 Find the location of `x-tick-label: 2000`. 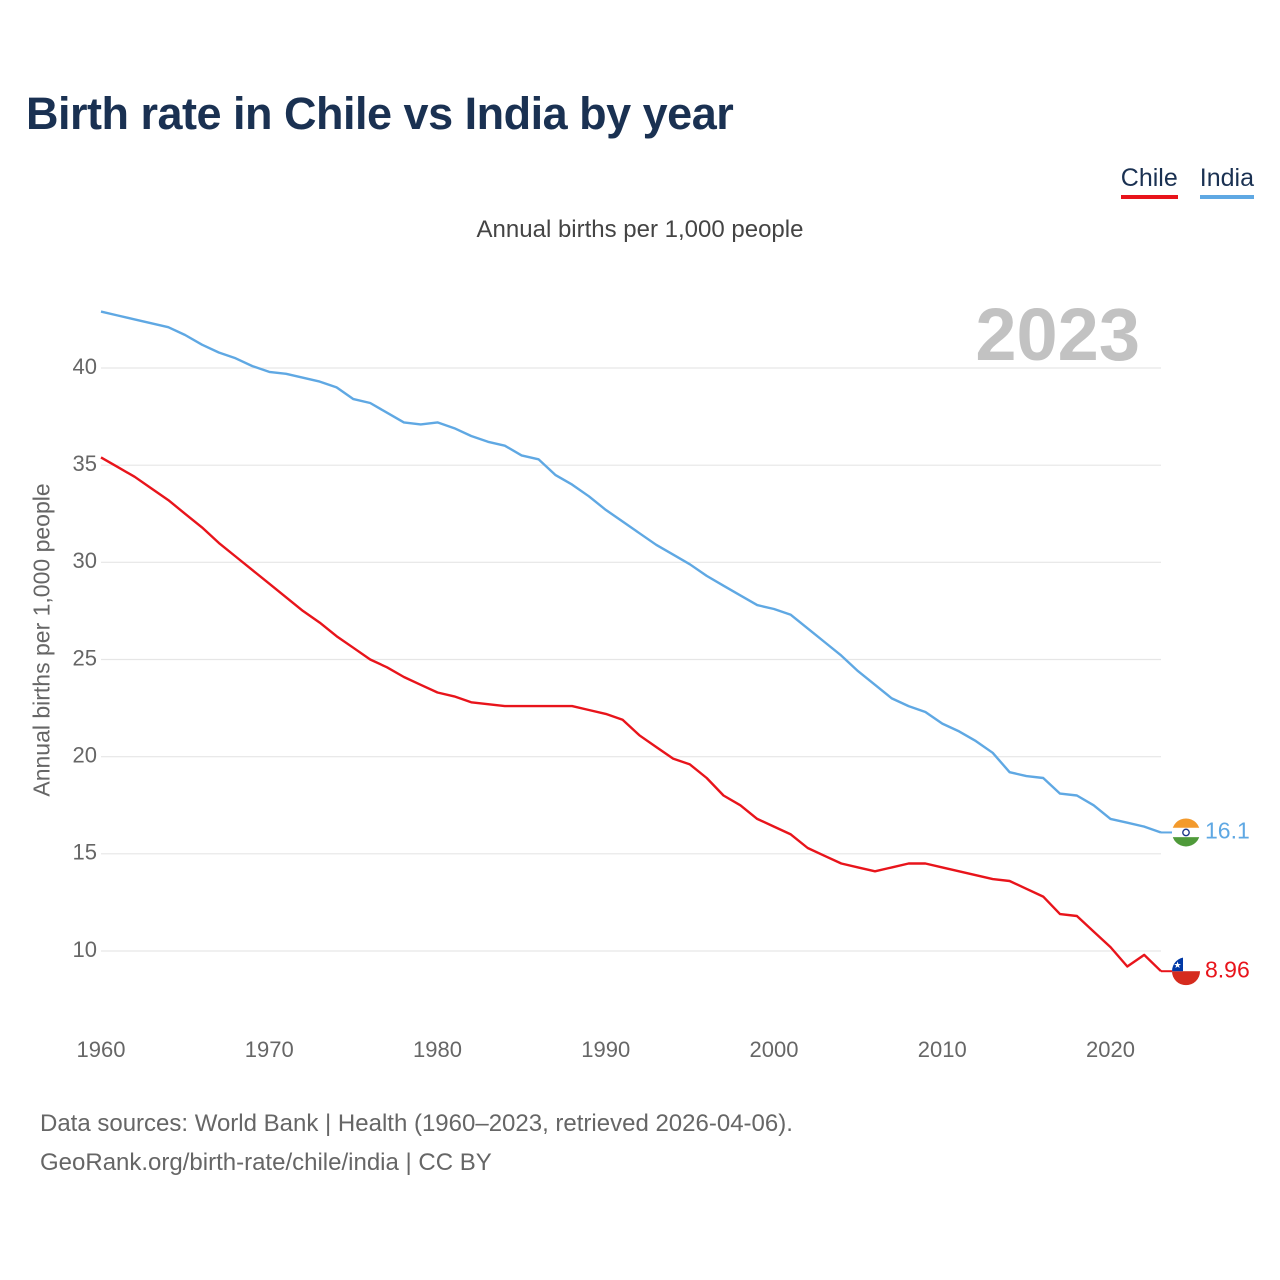

x-tick-label: 2000 is located at coordinates (774, 1049).